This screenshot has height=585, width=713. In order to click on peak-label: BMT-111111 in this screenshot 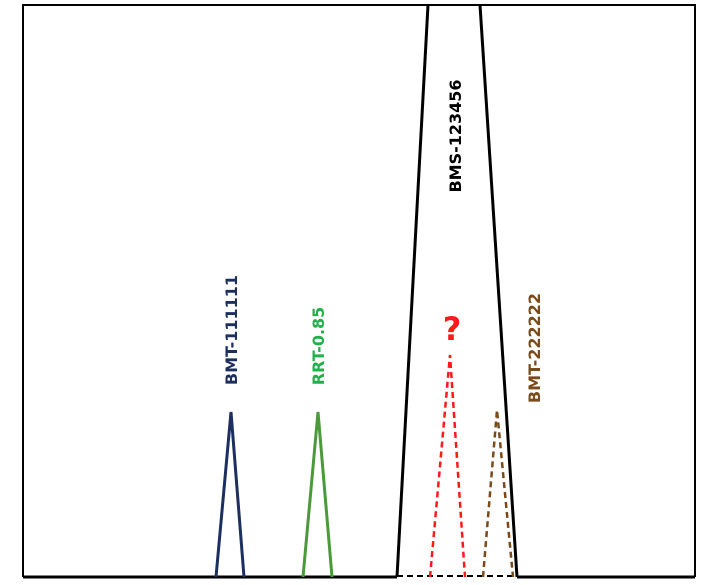, I will do `click(231, 330)`.